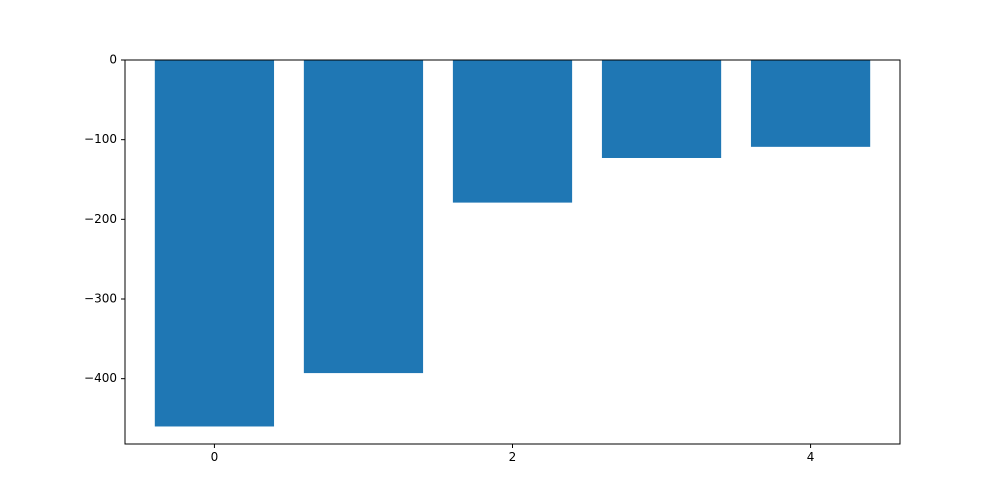 Image resolution: width=1000 pixels, height=500 pixels. I want to click on y-tick-label: −300, so click(100, 299).